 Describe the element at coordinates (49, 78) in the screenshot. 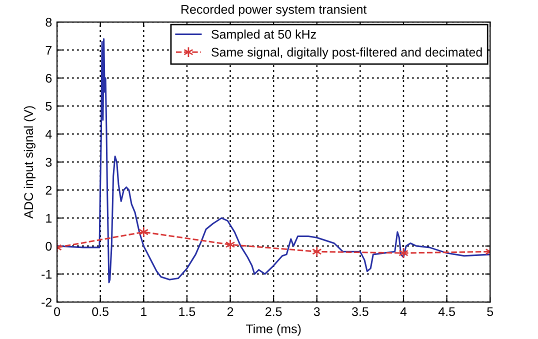

I see `y-tick-label: 6` at that location.